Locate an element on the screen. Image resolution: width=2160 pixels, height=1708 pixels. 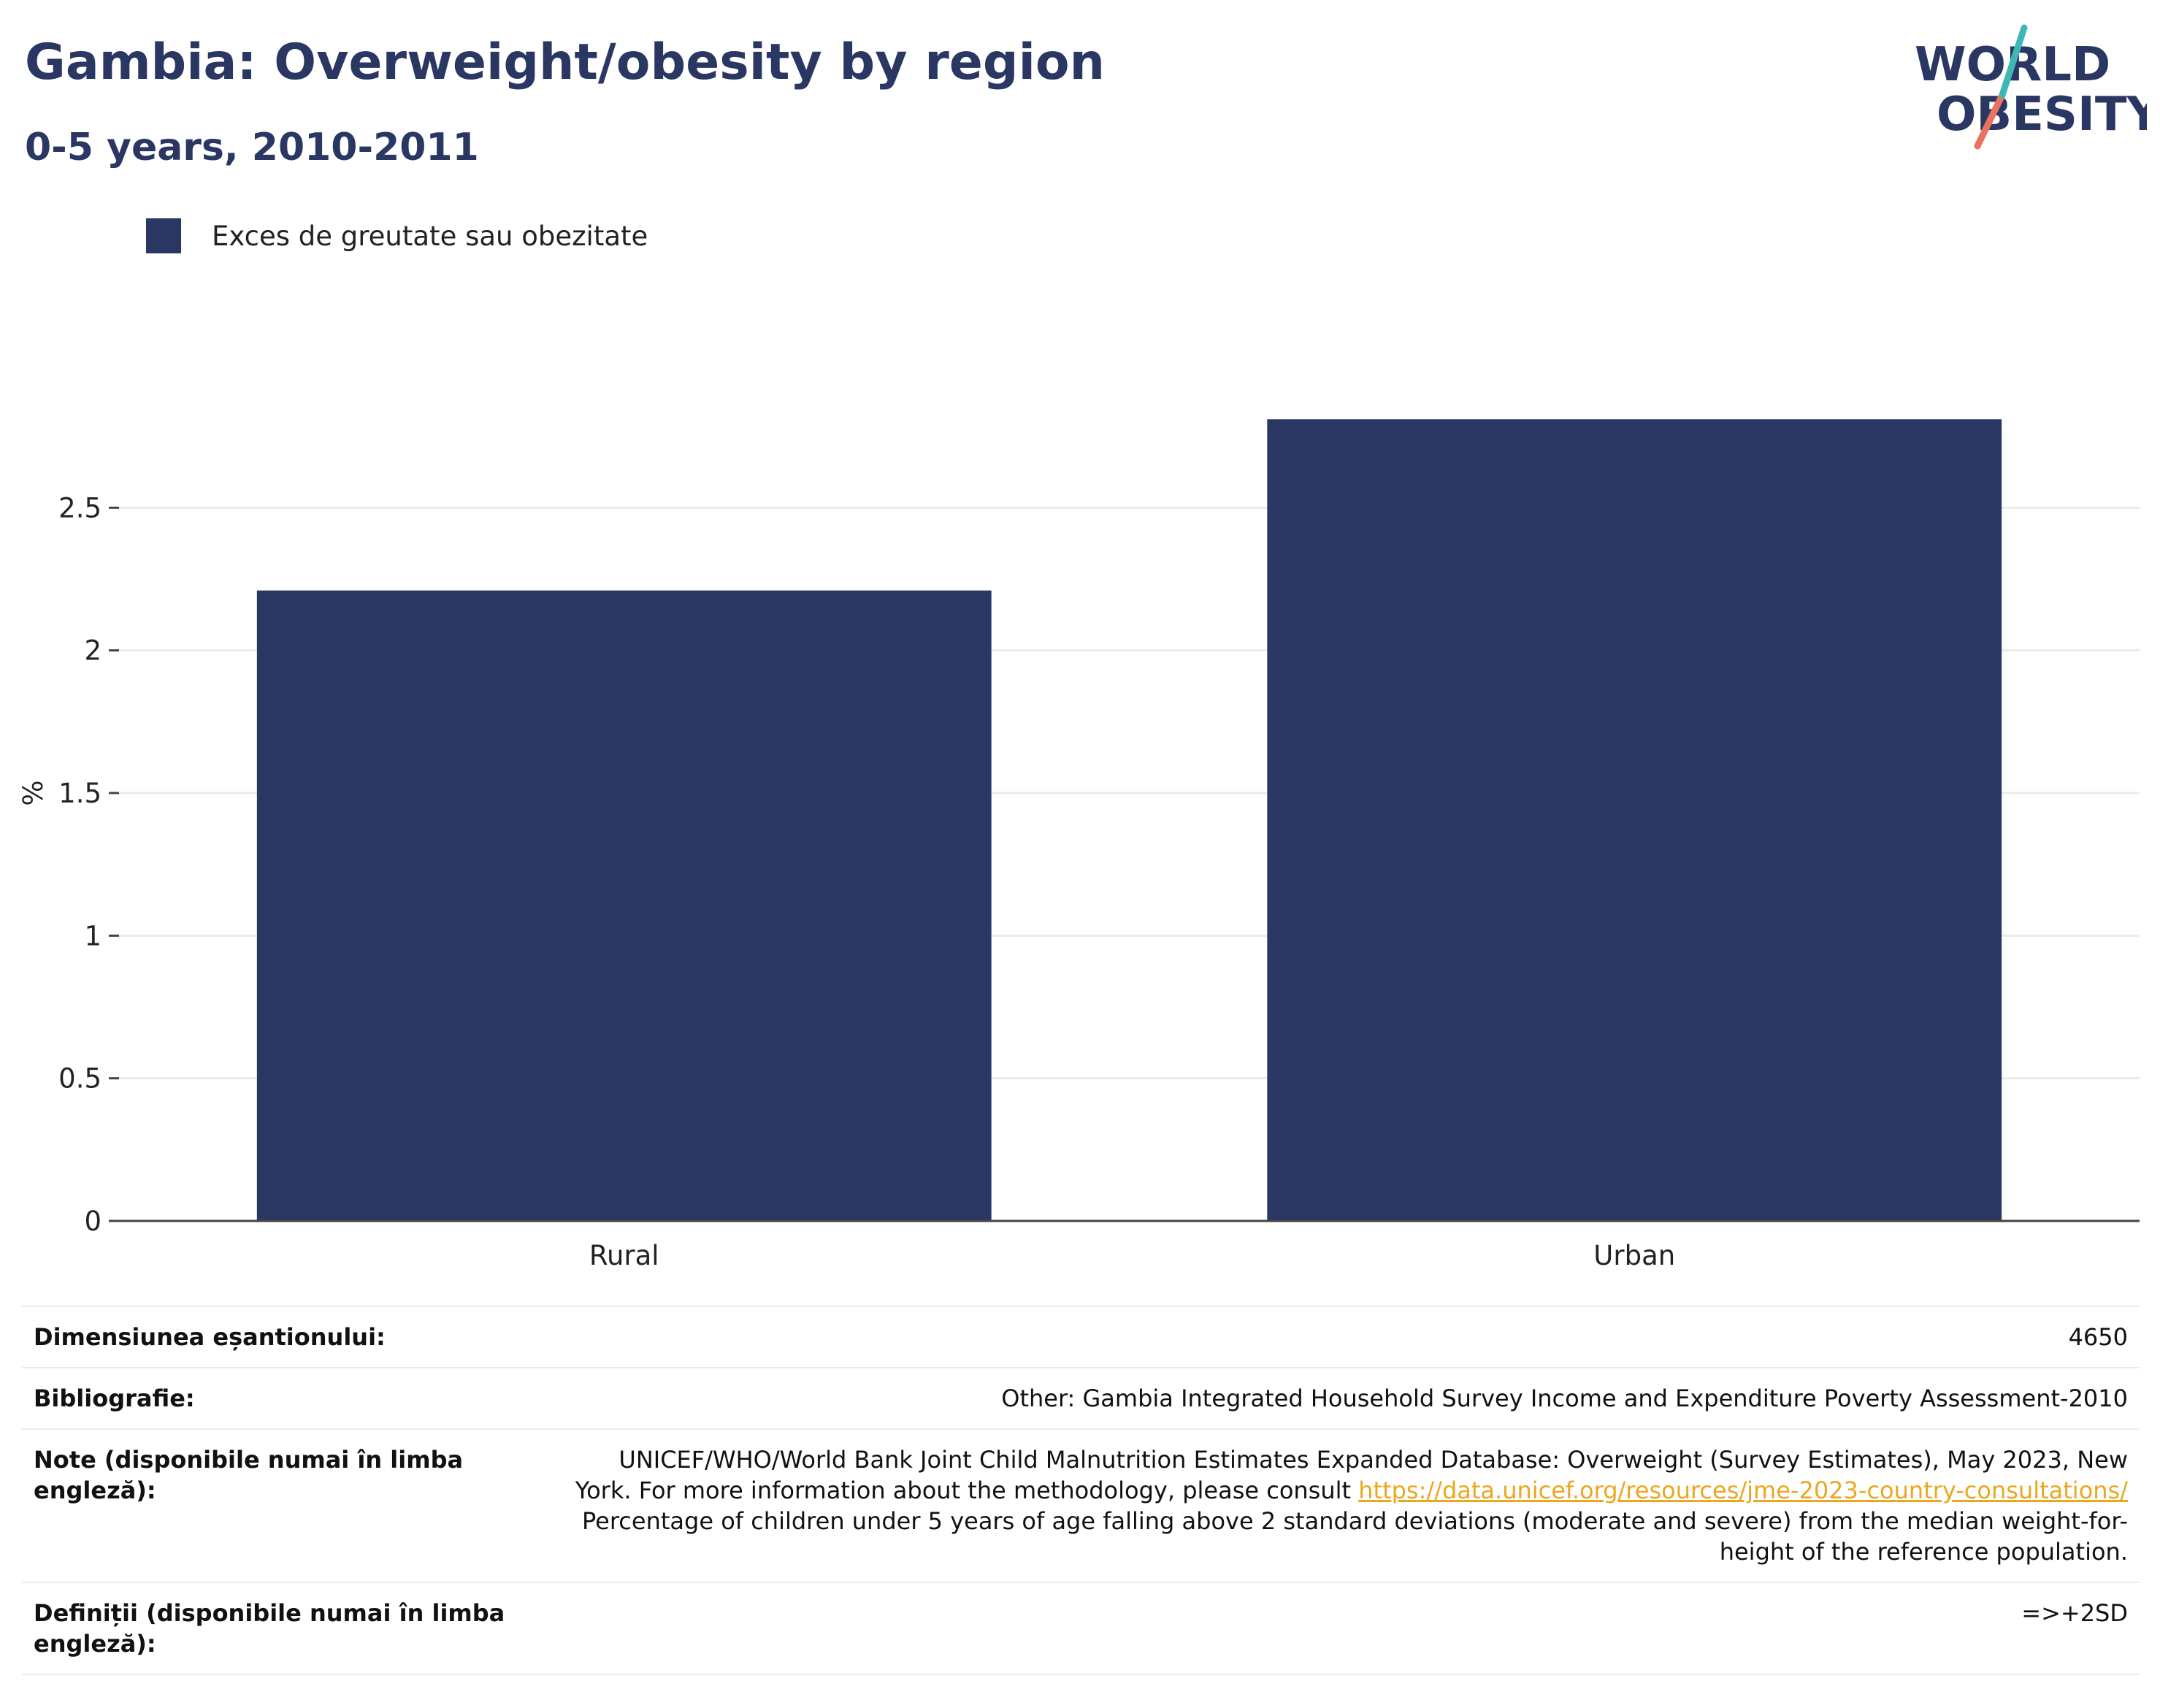
x-tick-label-rural: Rural is located at coordinates (624, 1255).